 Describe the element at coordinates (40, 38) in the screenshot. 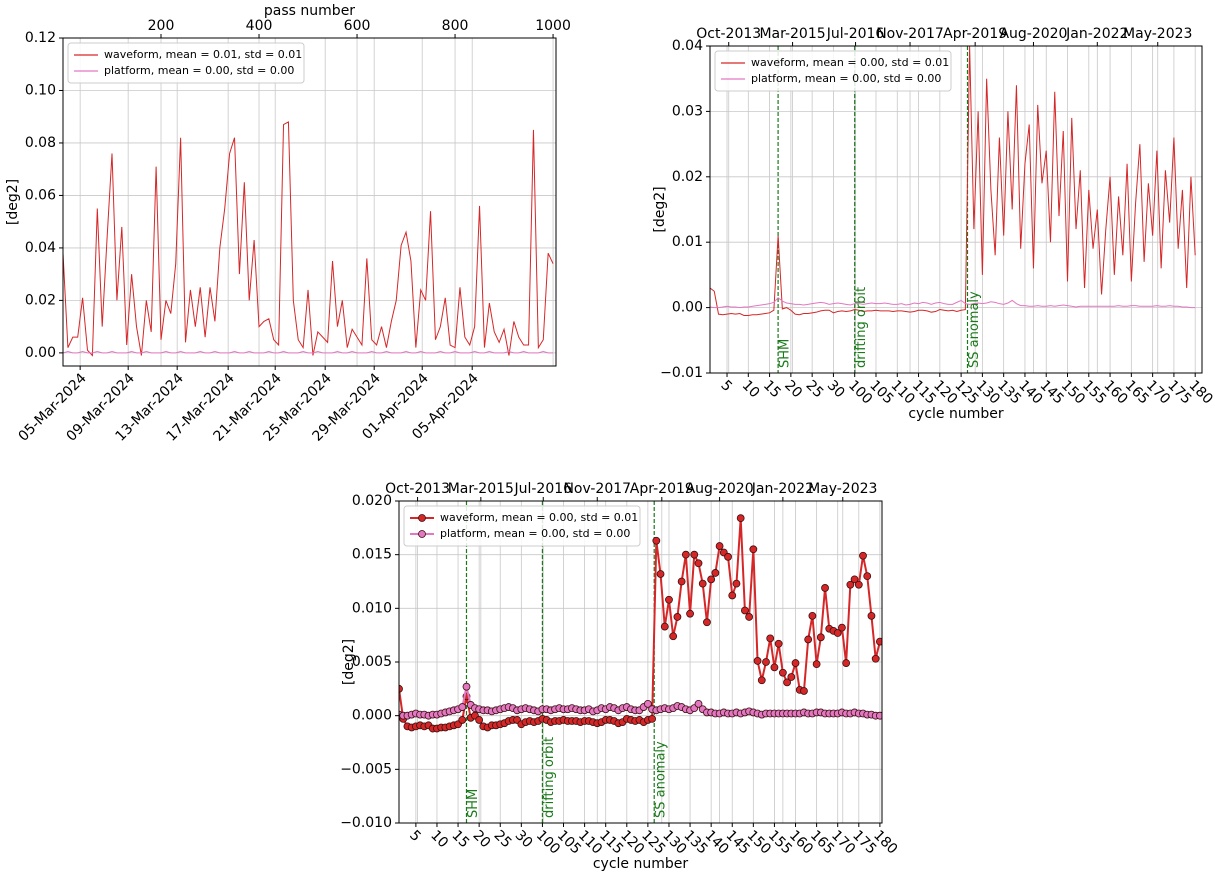

I see `y-tick-label: 0.12` at that location.